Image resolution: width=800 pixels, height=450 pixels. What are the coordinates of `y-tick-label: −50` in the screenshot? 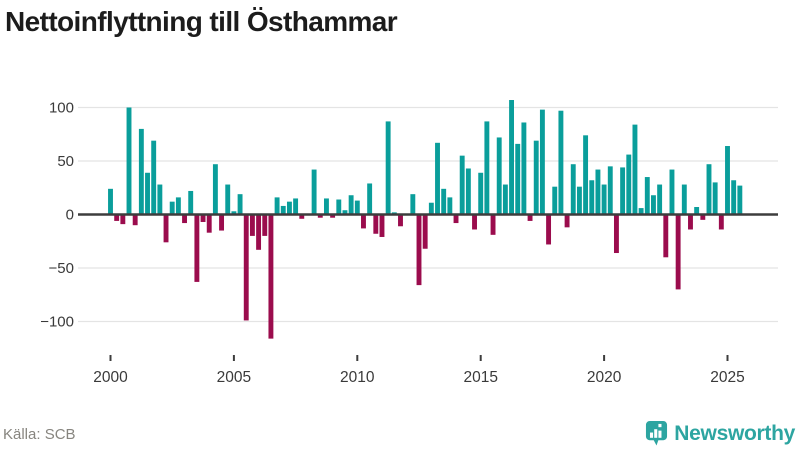 It's located at (61, 268).